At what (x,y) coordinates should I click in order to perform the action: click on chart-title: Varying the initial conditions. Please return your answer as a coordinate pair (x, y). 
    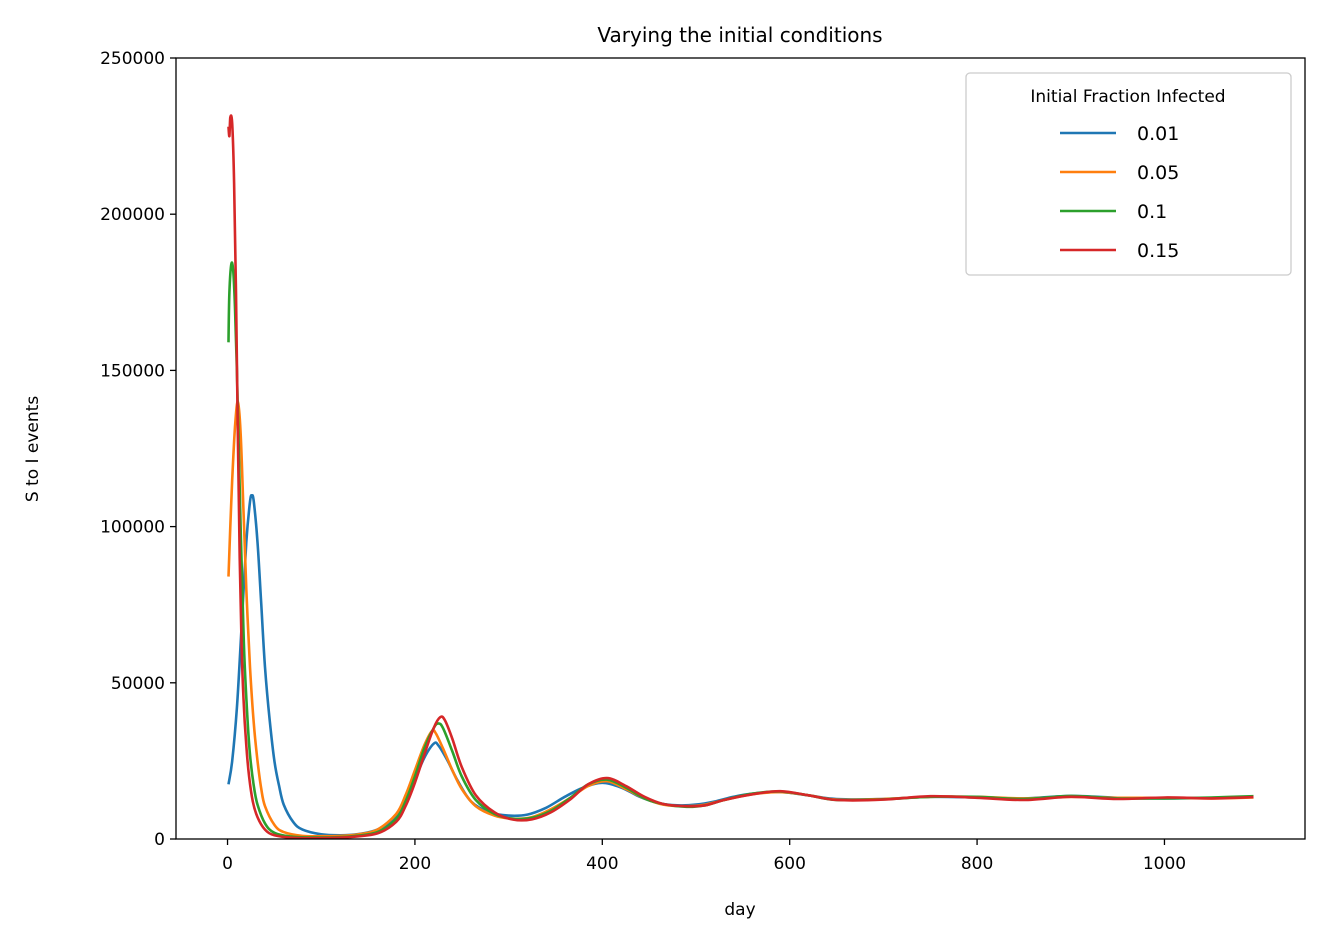
    Looking at the image, I should click on (739, 35).